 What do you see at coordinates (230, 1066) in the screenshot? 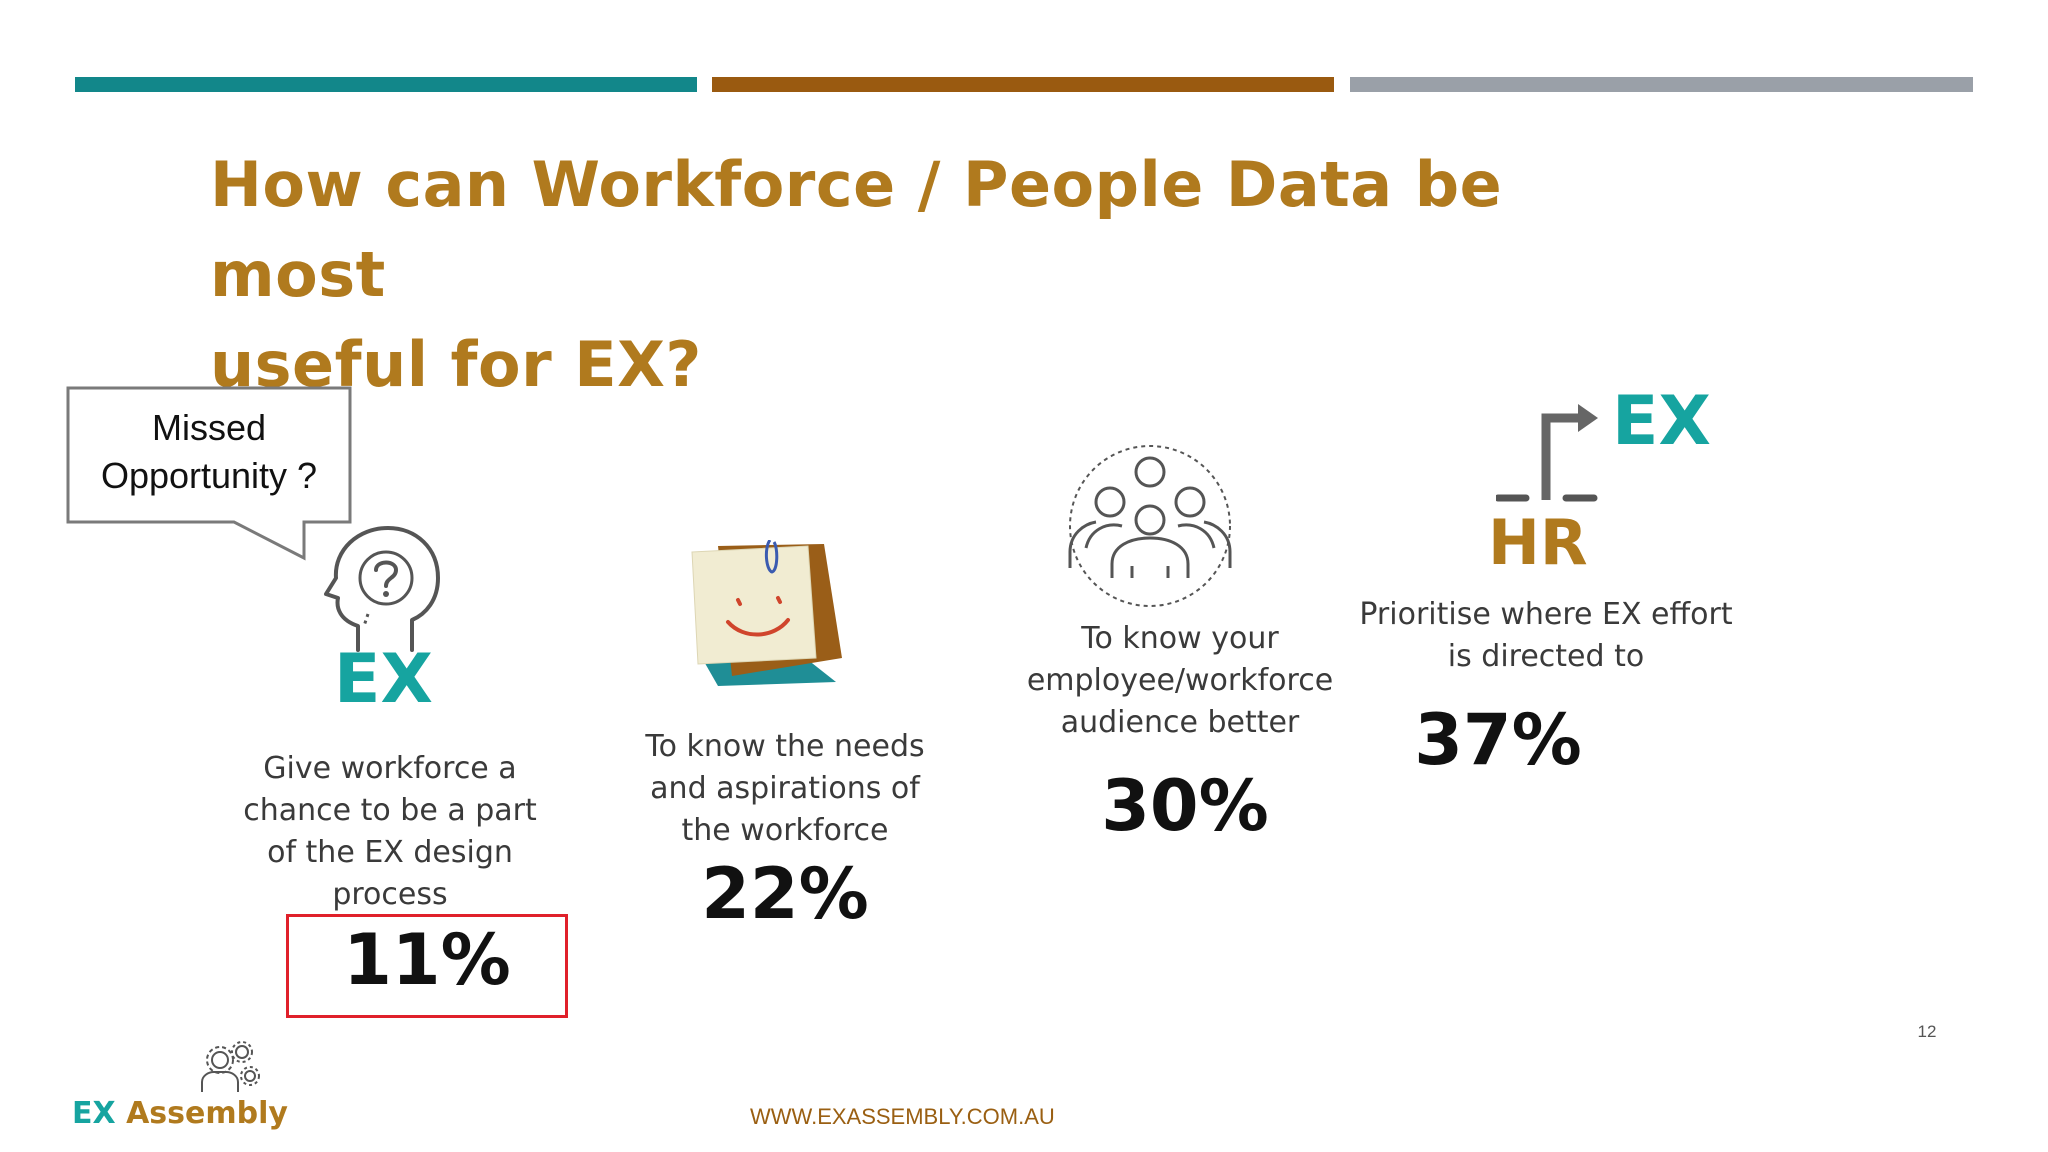
I see `gears-person-icon` at bounding box center [230, 1066].